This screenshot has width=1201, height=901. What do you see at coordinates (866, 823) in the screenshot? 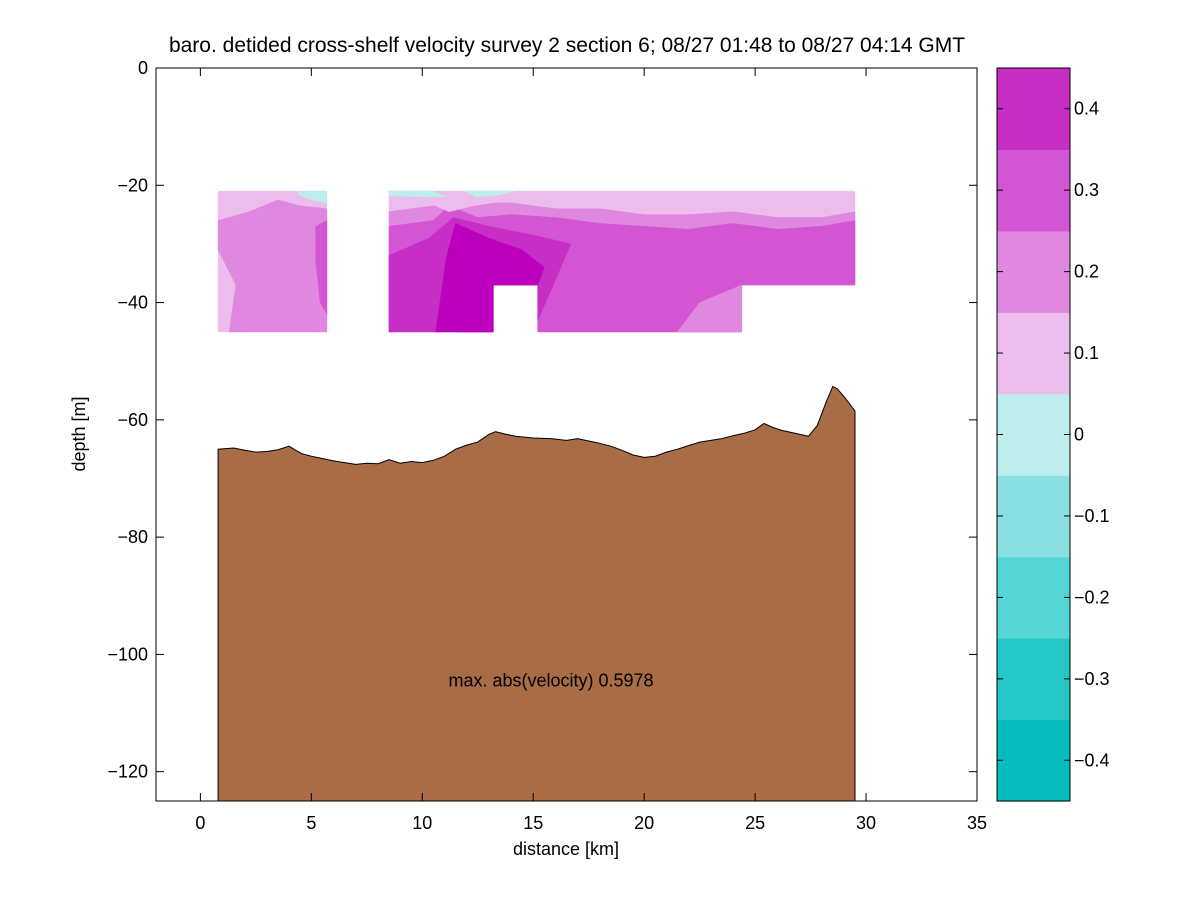
I see `x-tick-label: 30` at bounding box center [866, 823].